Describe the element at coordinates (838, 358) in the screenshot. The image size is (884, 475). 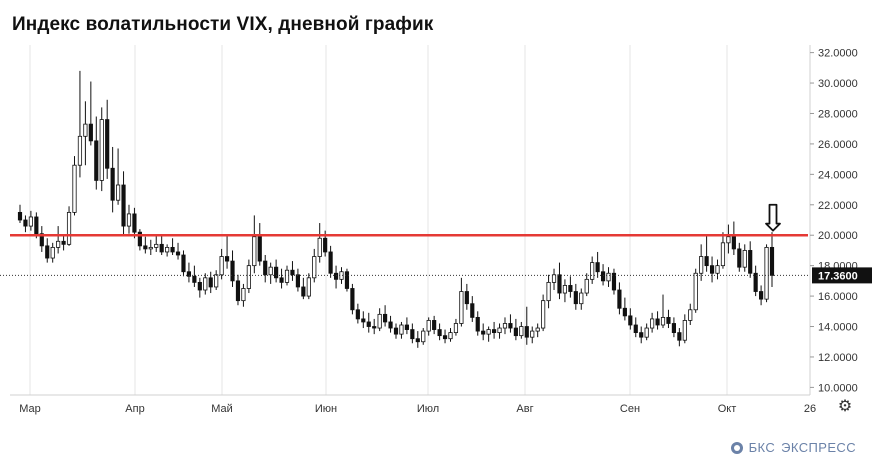
I see `y-tick-label: 12.0000` at that location.